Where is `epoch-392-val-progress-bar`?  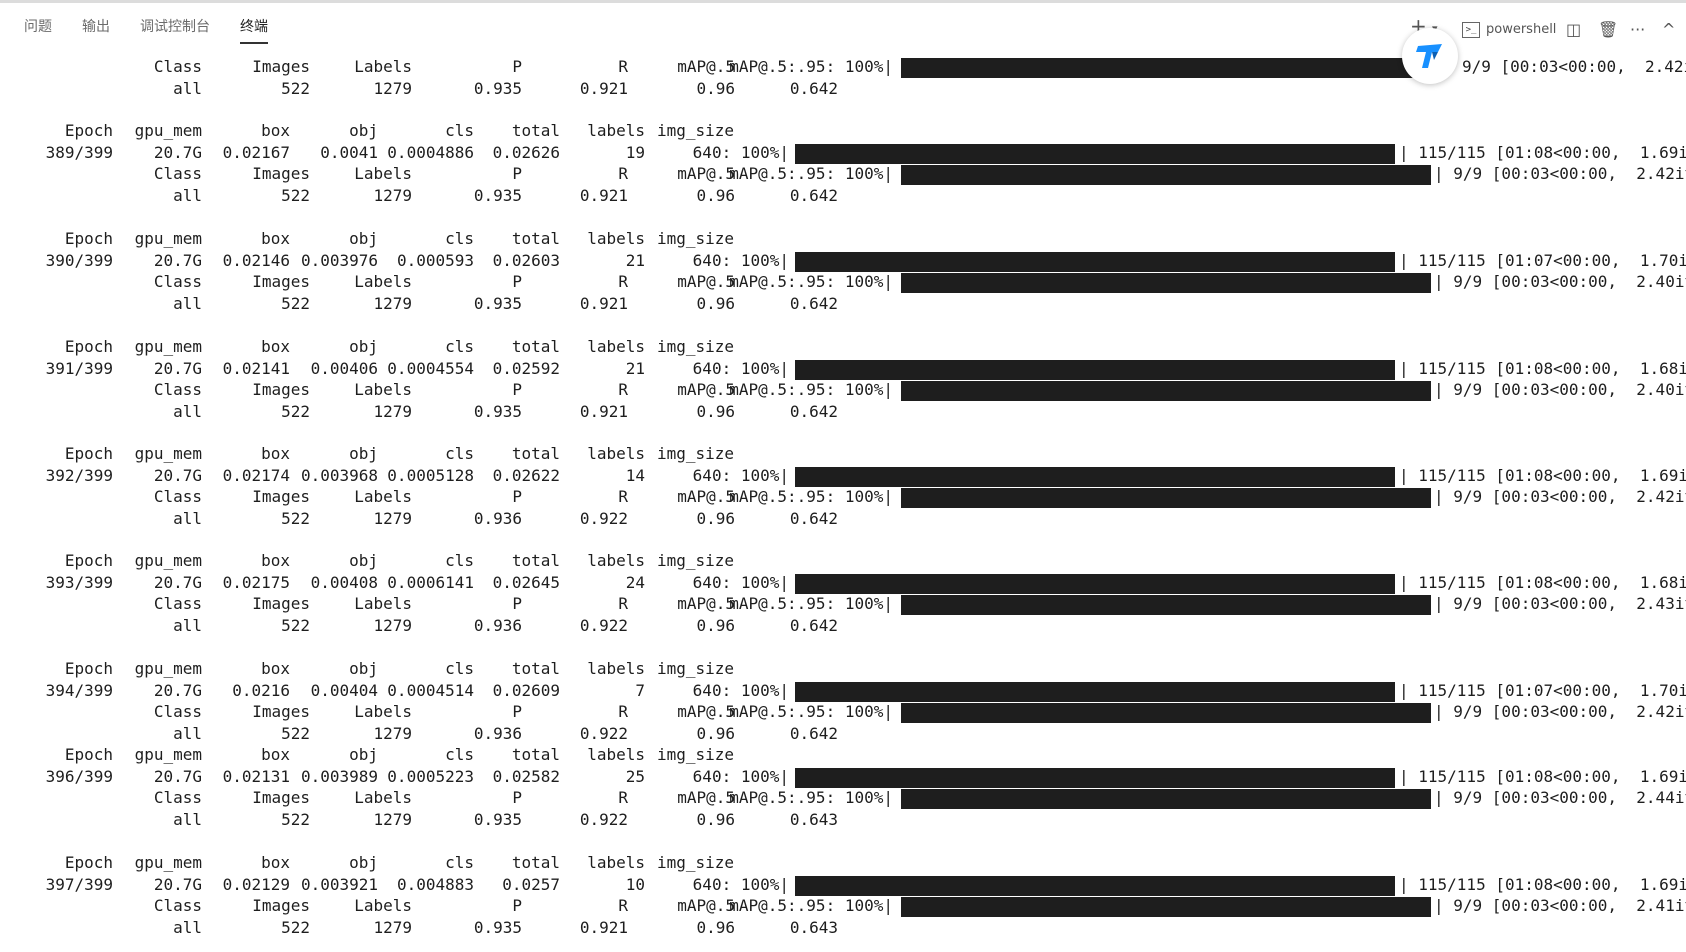
epoch-392-val-progress-bar is located at coordinates (1166, 498).